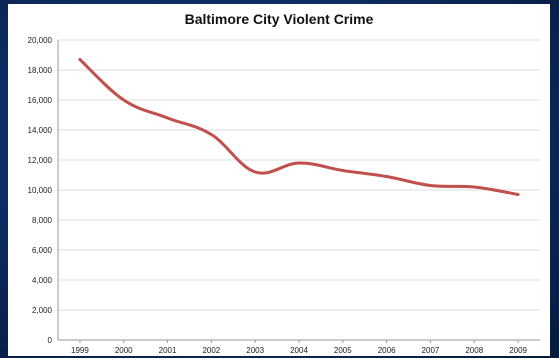 Image resolution: width=559 pixels, height=358 pixels. Describe the element at coordinates (343, 350) in the screenshot. I see `x-tick-label: 2005` at that location.